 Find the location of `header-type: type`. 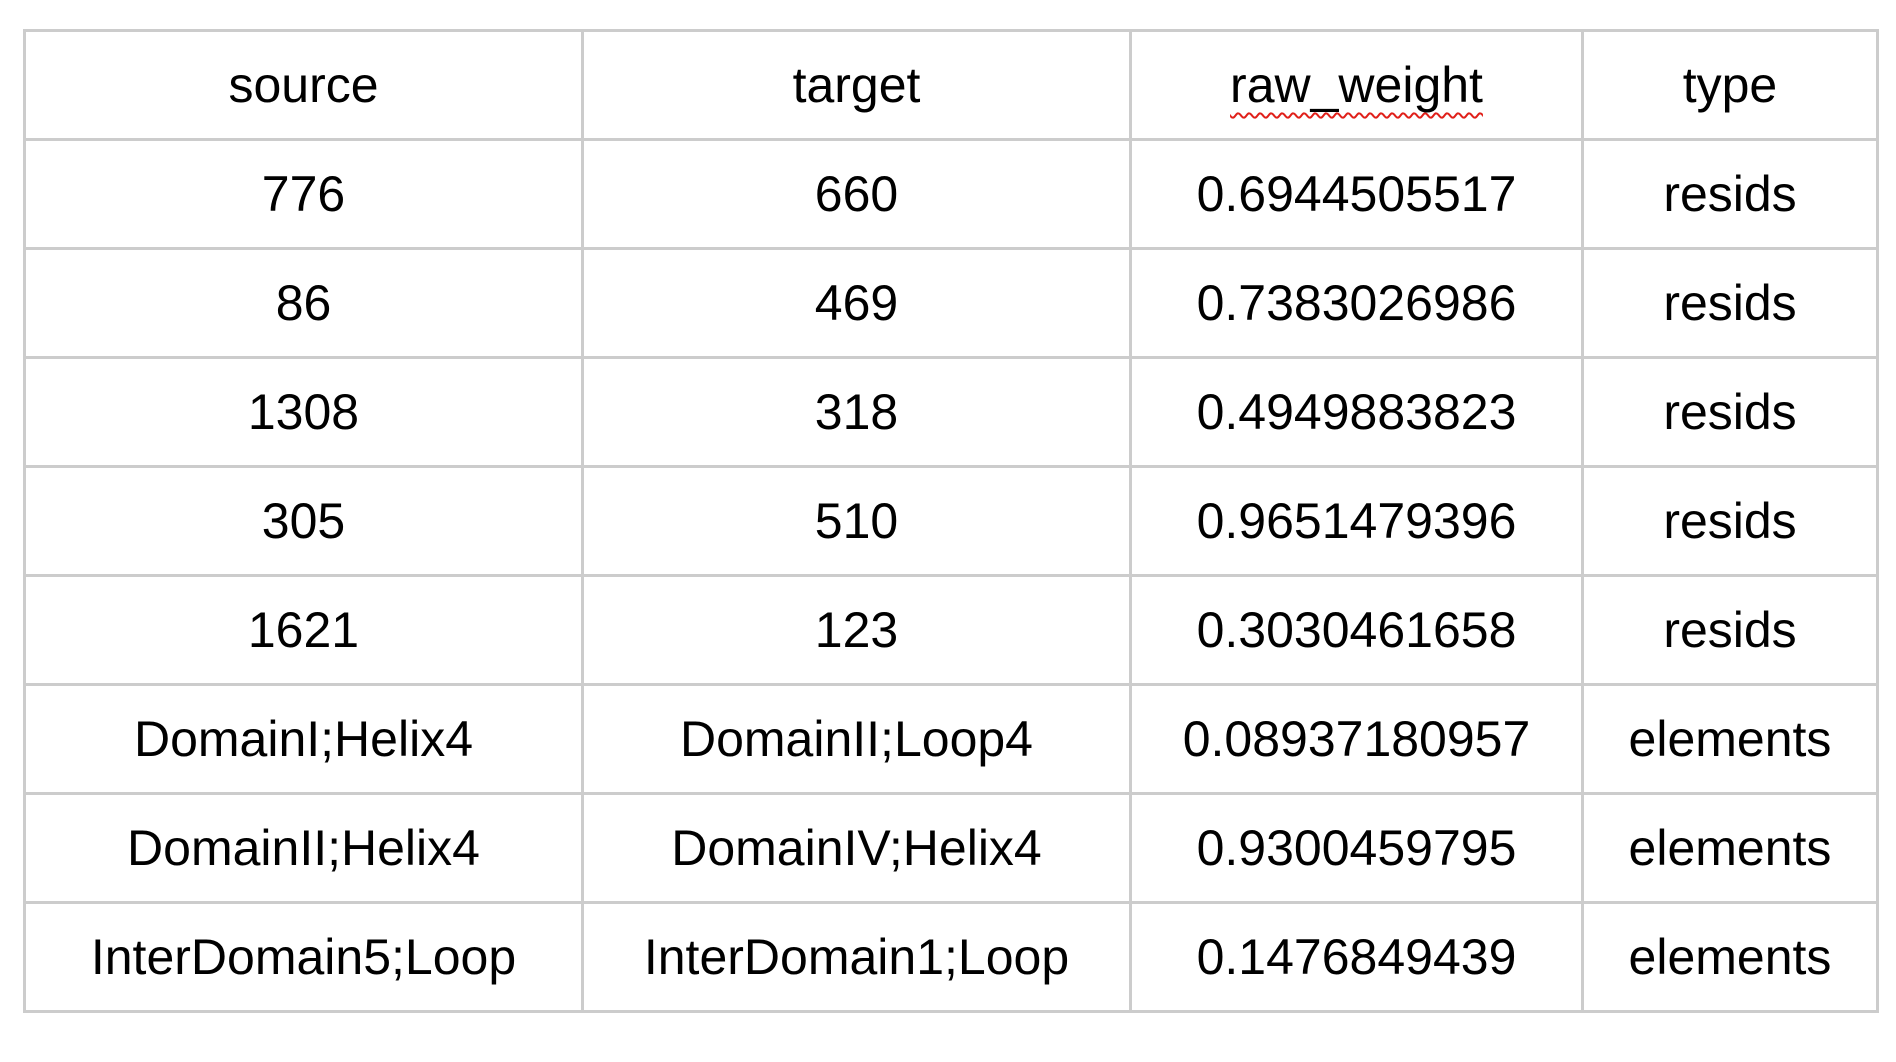

header-type: type is located at coordinates (1730, 85).